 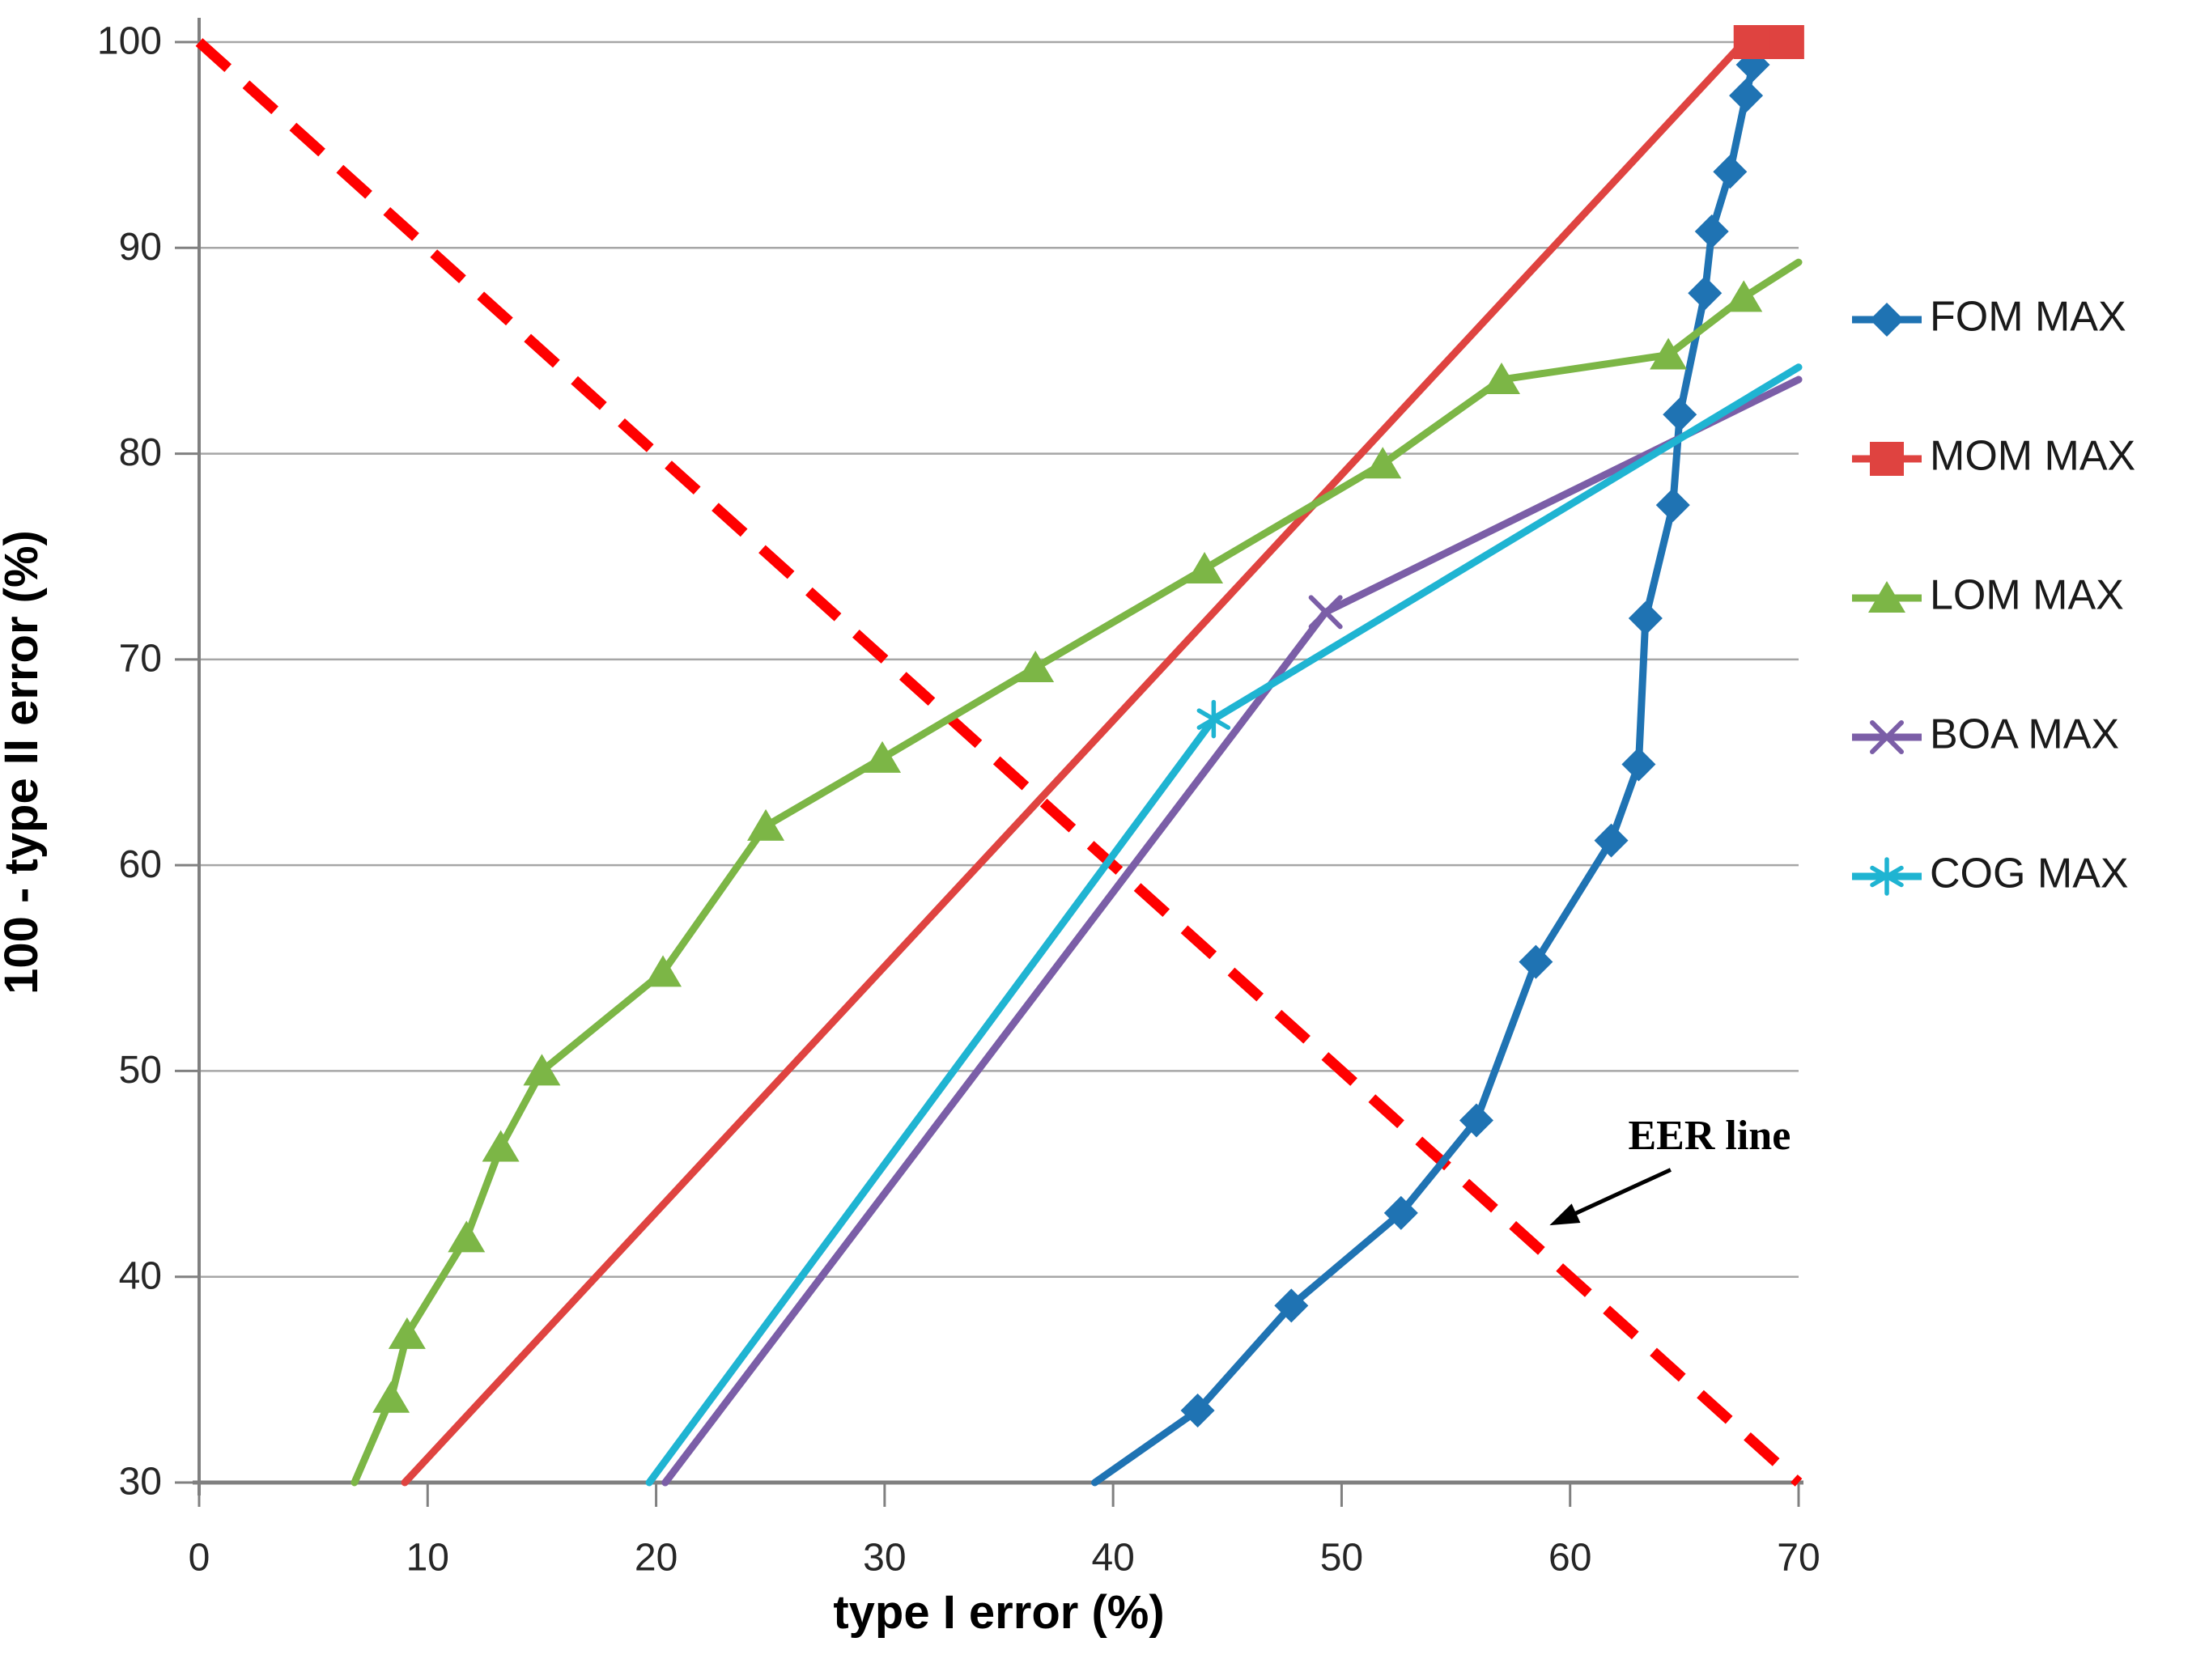 I want to click on legend-item-fom-max: FOM MAX, so click(x=1989, y=317).